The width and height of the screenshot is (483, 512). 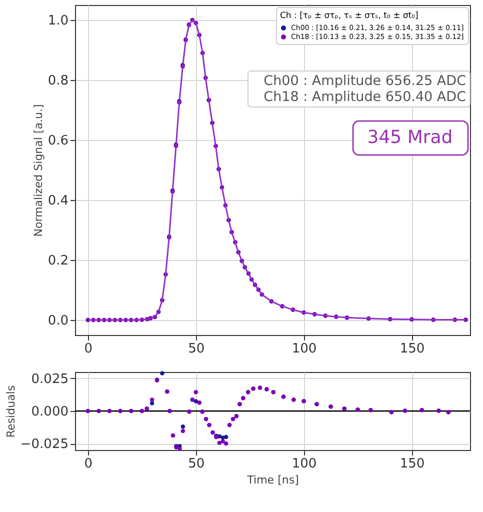 I want to click on annotation: 345 Mrad, so click(x=410, y=137).